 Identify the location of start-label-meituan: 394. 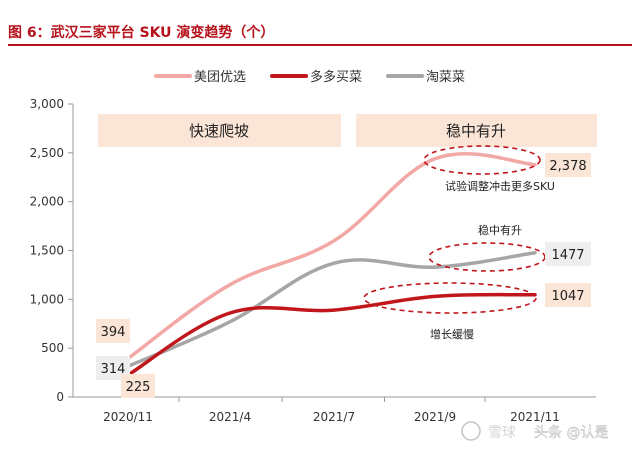
(113, 332).